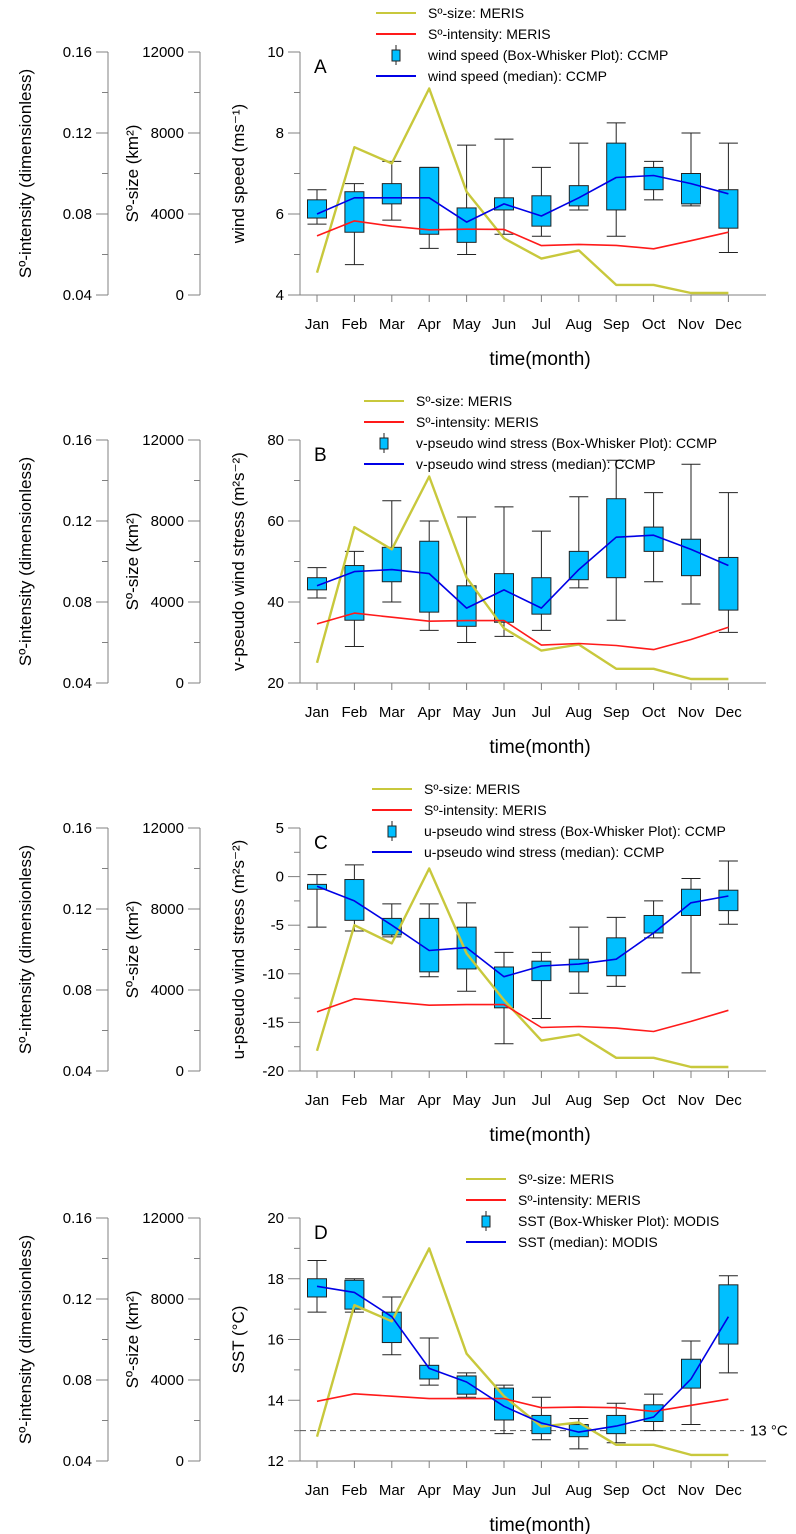 Image resolution: width=796 pixels, height=1534 pixels. Describe the element at coordinates (273, 1022) in the screenshot. I see `main-tick-label: -15` at that location.